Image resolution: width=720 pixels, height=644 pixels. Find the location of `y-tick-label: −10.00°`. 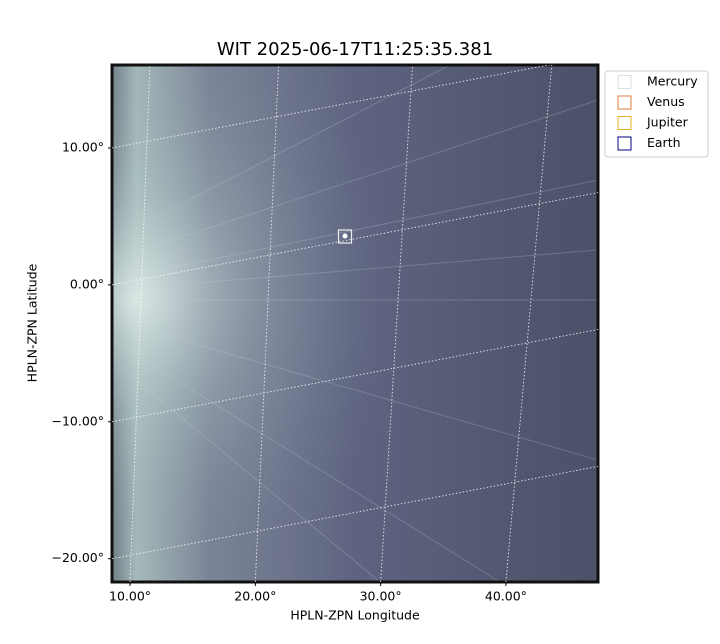

y-tick-label: −10.00° is located at coordinates (77, 420).